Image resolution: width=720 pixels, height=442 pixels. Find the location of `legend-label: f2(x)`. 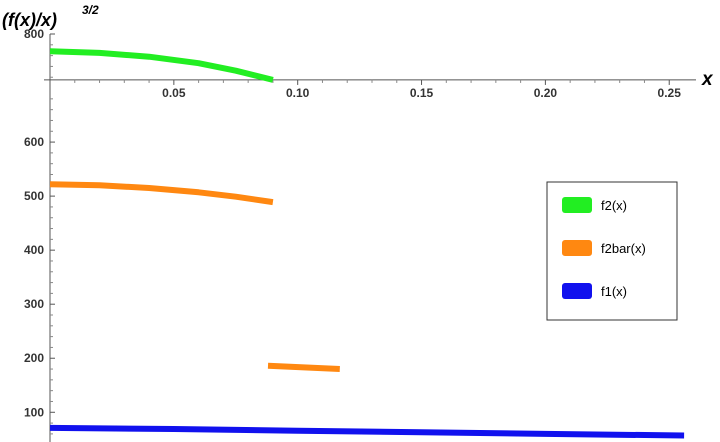

legend-label: f2(x) is located at coordinates (614, 205).